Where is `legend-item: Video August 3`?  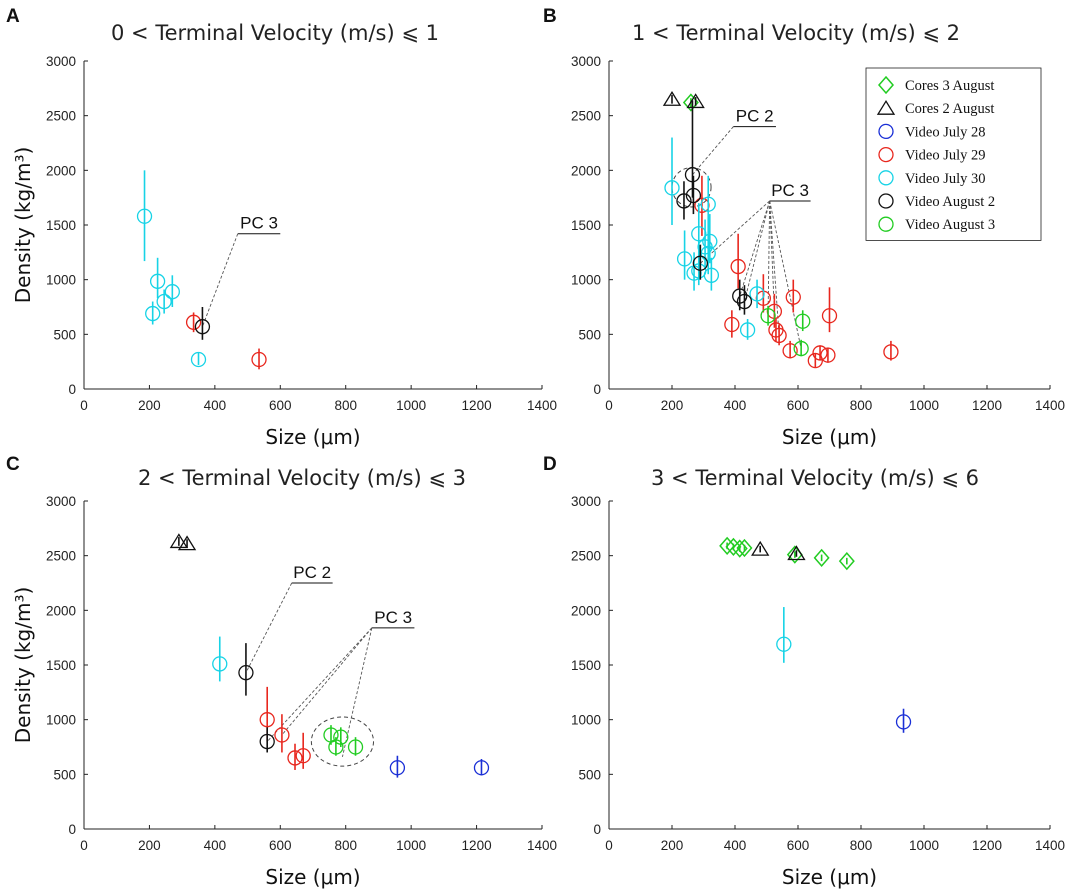 legend-item: Video August 3 is located at coordinates (936, 224).